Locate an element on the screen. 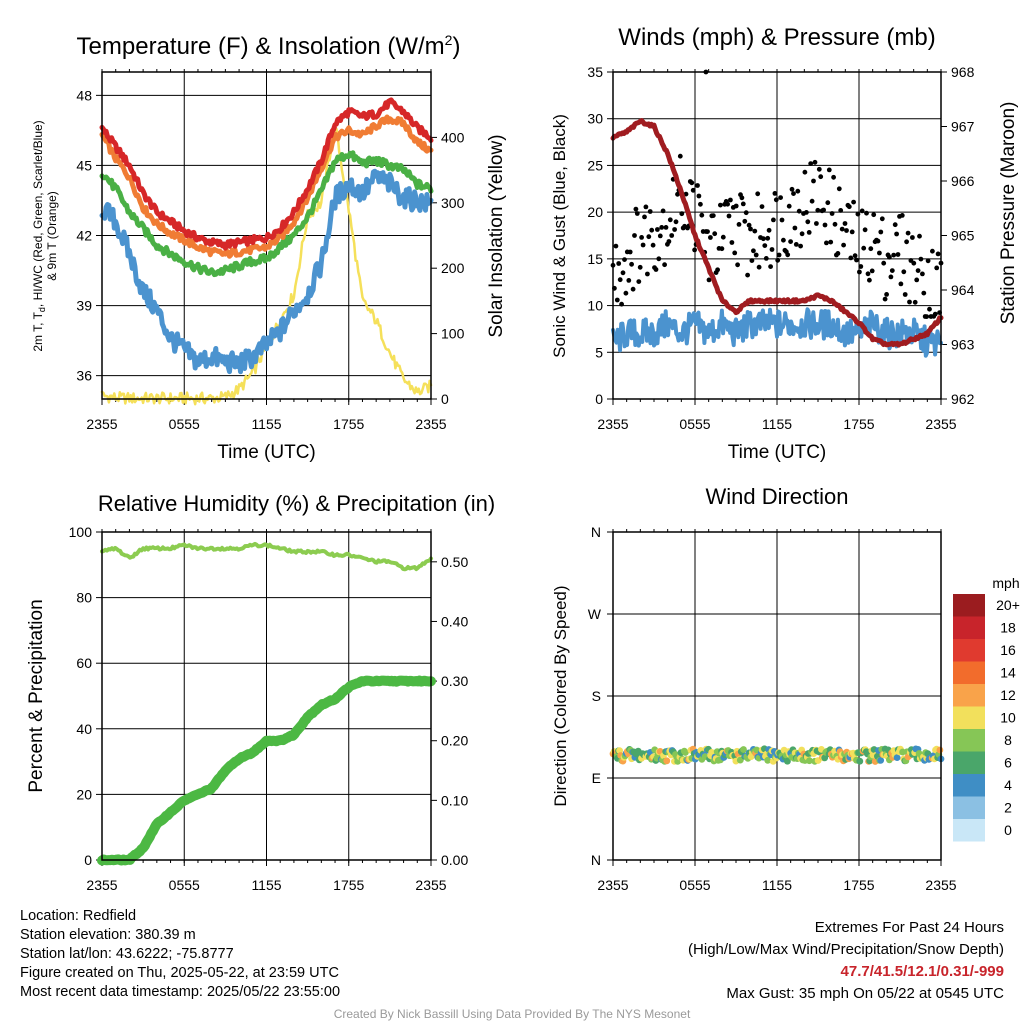  rh-y-tick-label: 100 is located at coordinates (81, 532).